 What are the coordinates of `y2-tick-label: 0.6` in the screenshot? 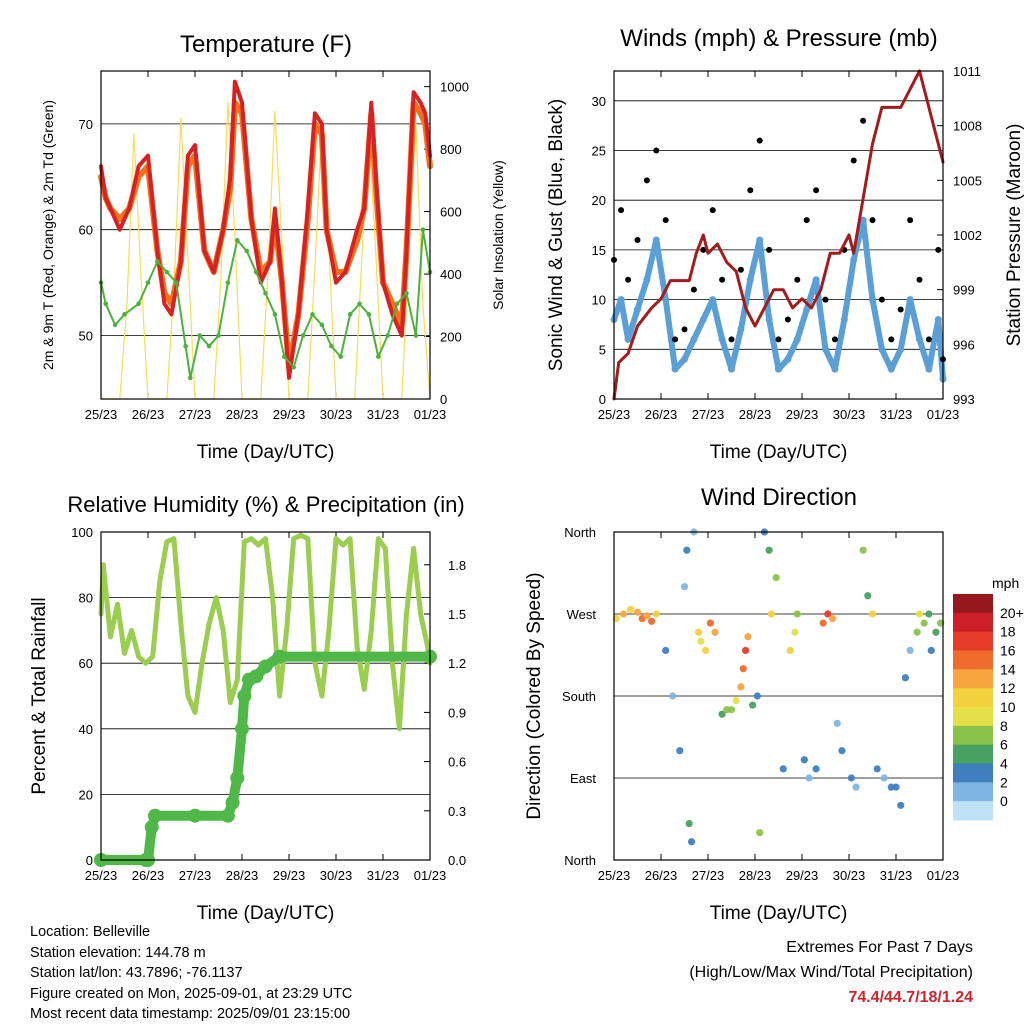 It's located at (457, 762).